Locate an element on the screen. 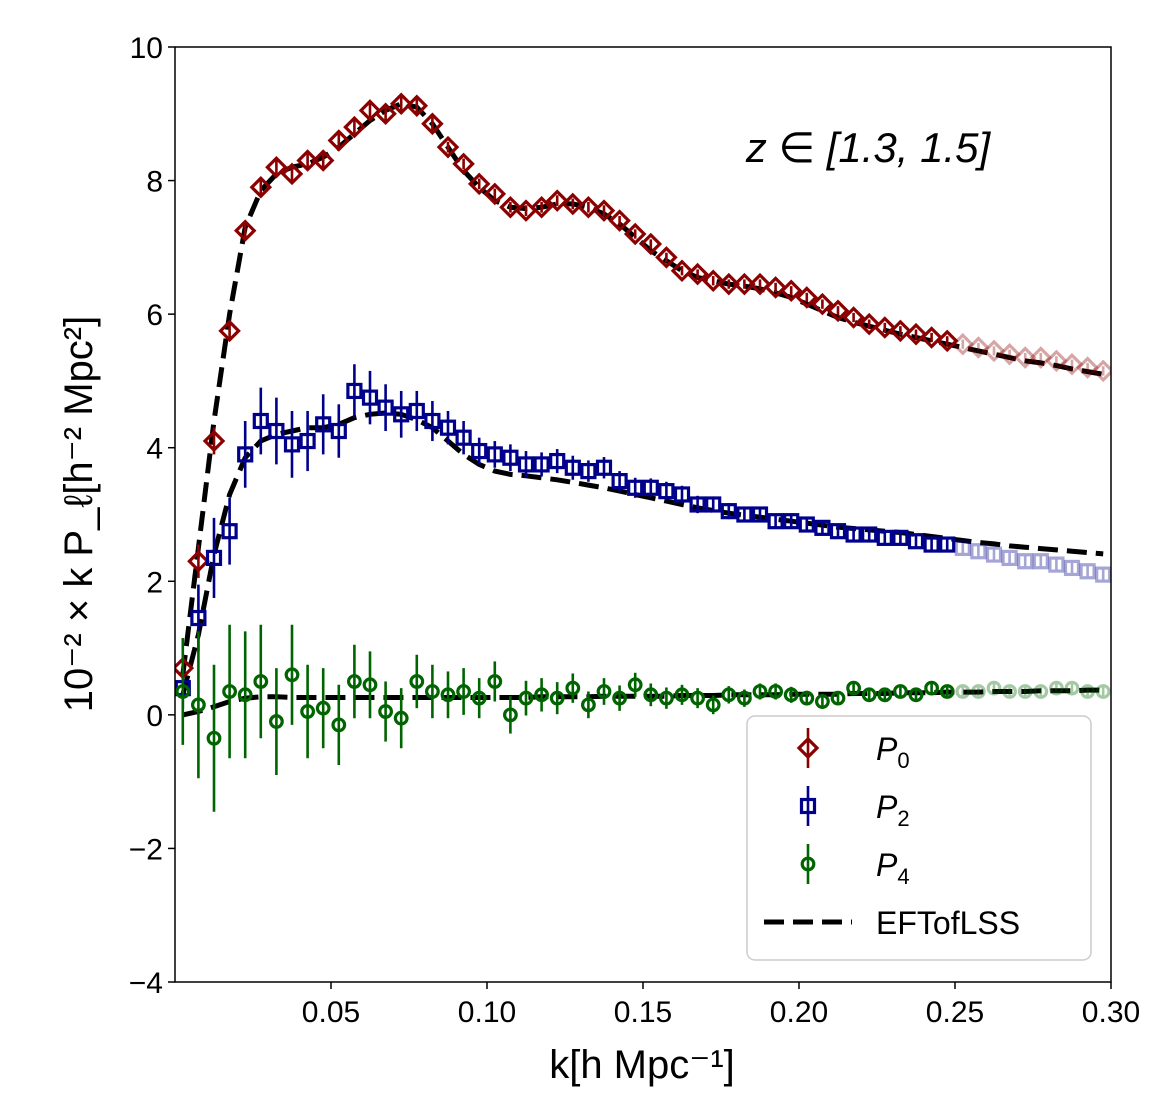  legend-marker-P4 is located at coordinates (808, 864).